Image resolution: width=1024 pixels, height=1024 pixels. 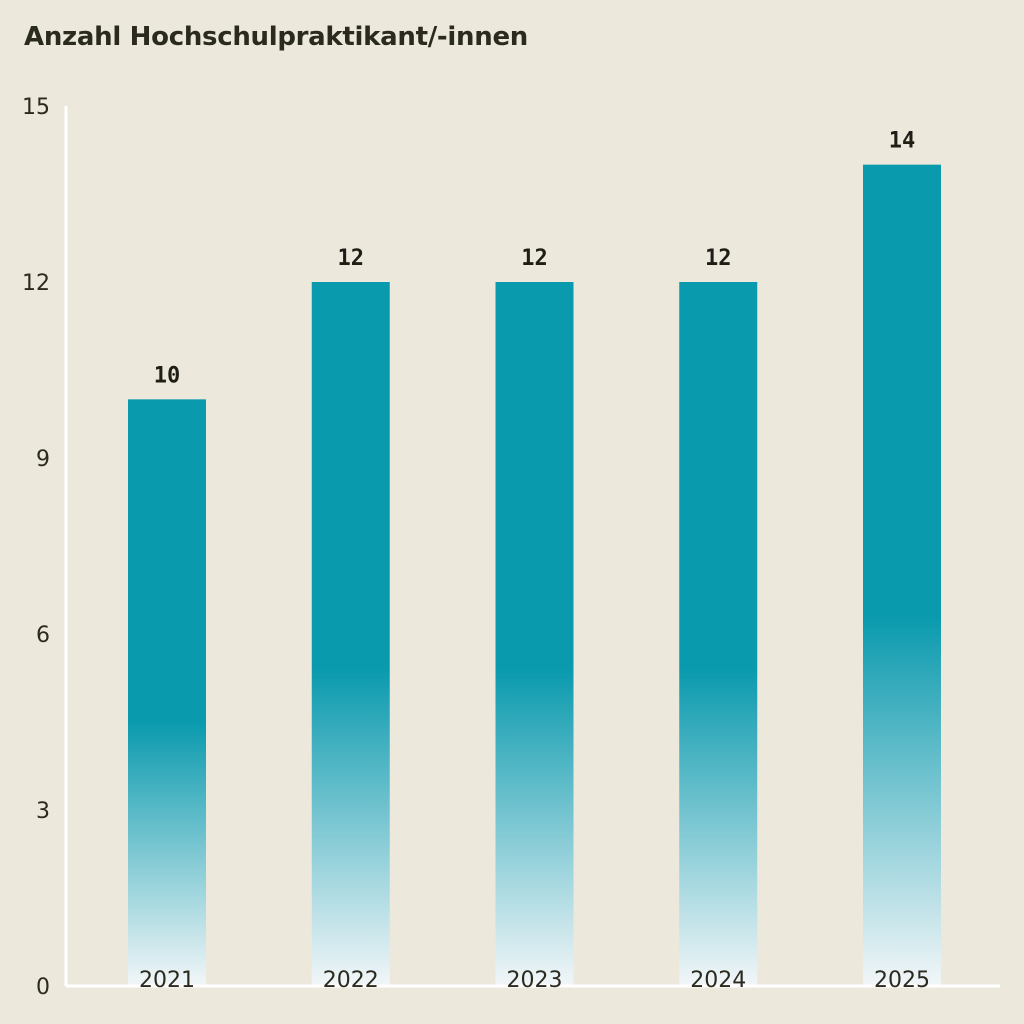 What do you see at coordinates (43, 811) in the screenshot?
I see `y-tick-label: 3` at bounding box center [43, 811].